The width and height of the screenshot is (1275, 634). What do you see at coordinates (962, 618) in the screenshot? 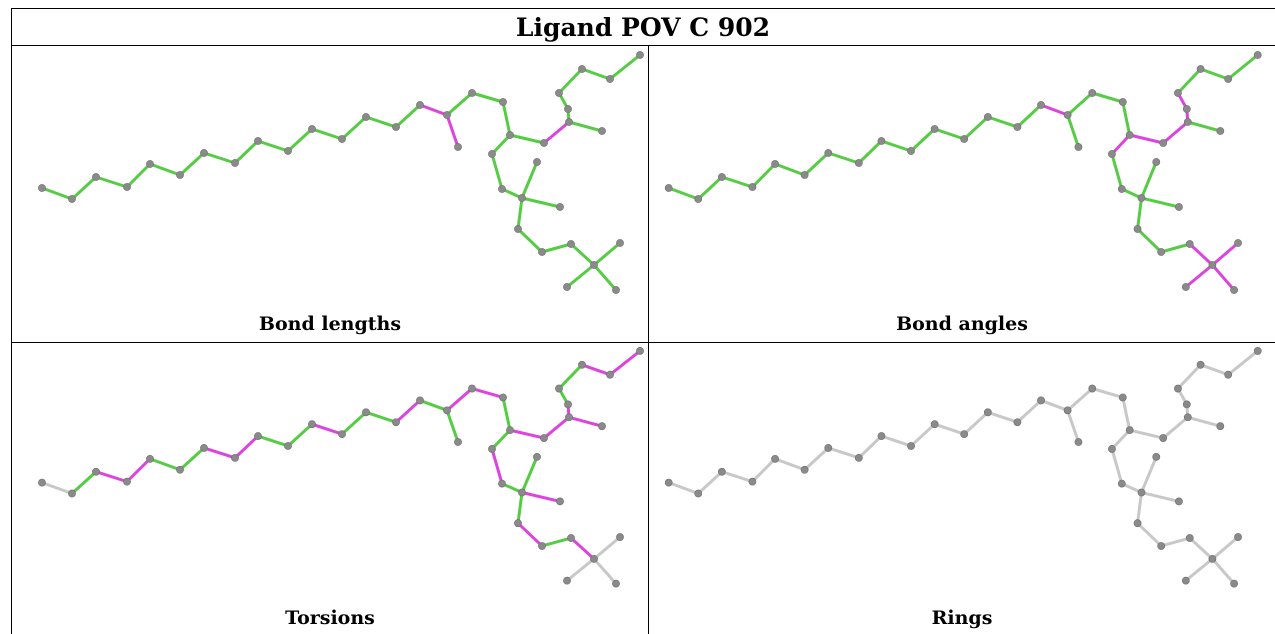
I see `panel-caption: Rings` at bounding box center [962, 618].